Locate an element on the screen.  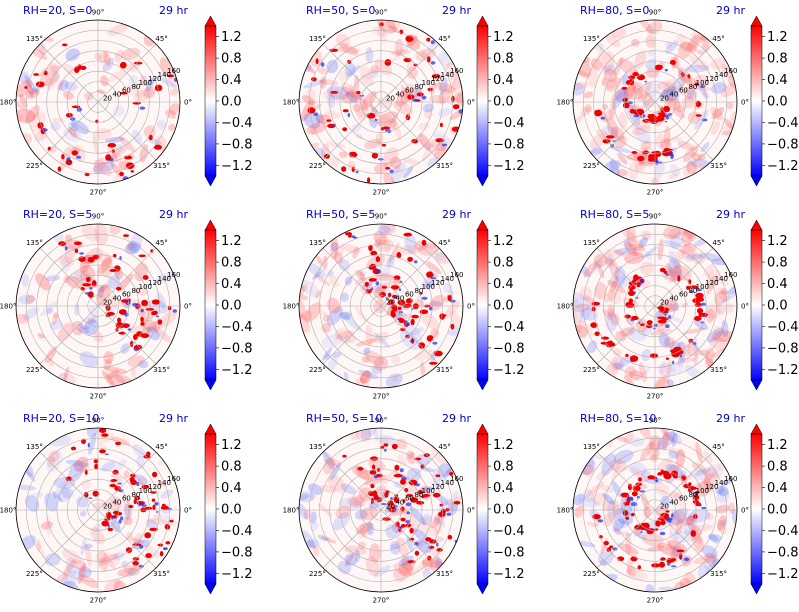
radial-tick-label: 60 is located at coordinates (126, 295).